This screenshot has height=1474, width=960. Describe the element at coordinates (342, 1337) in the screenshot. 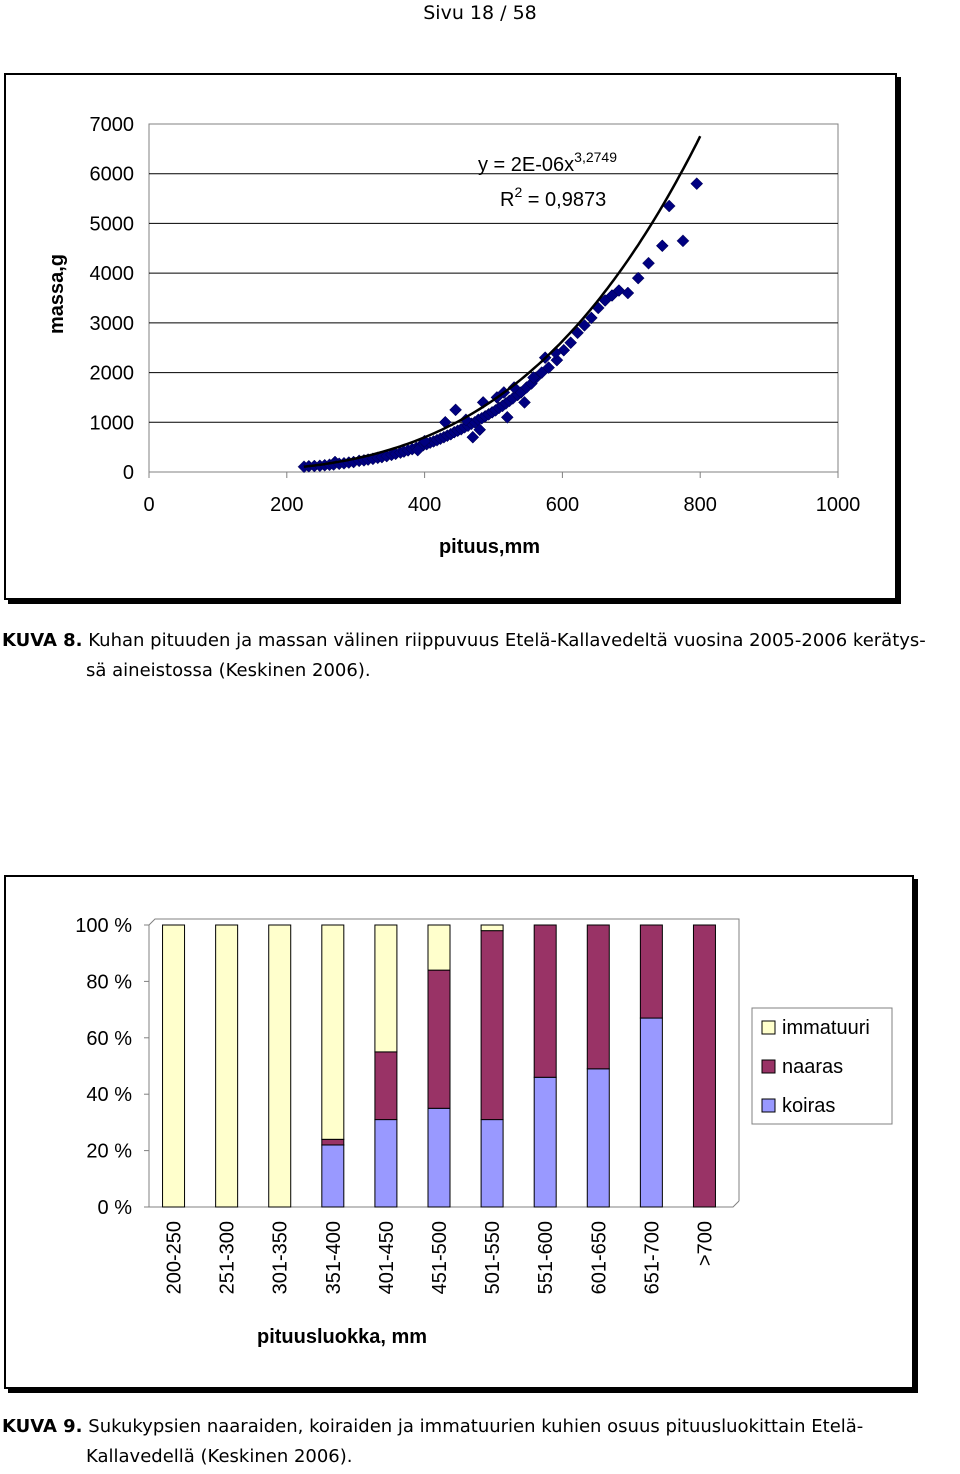

I see `x-axis-title: pituusluokka, mm` at that location.